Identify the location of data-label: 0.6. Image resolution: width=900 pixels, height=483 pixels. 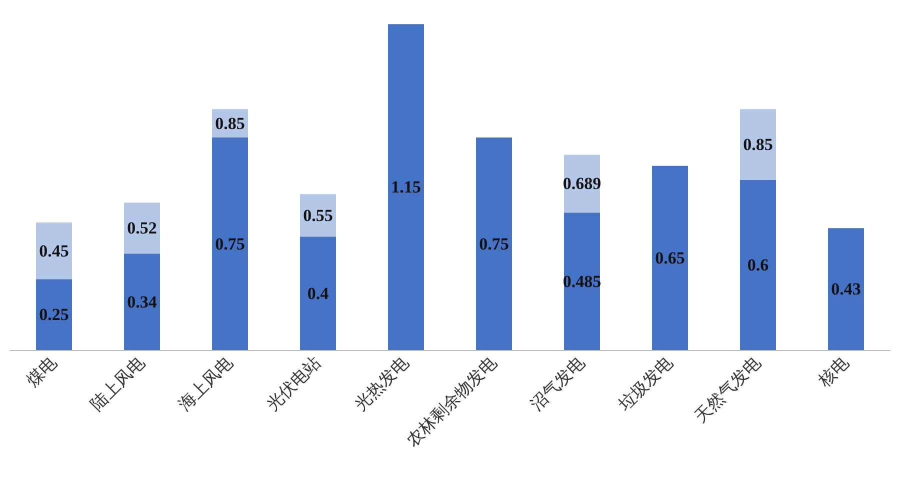
(758, 265).